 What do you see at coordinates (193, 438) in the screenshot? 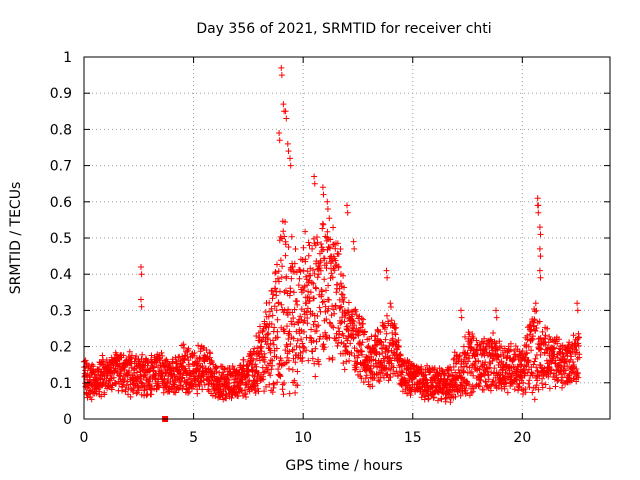
I see `x-tick-label: 5` at bounding box center [193, 438].